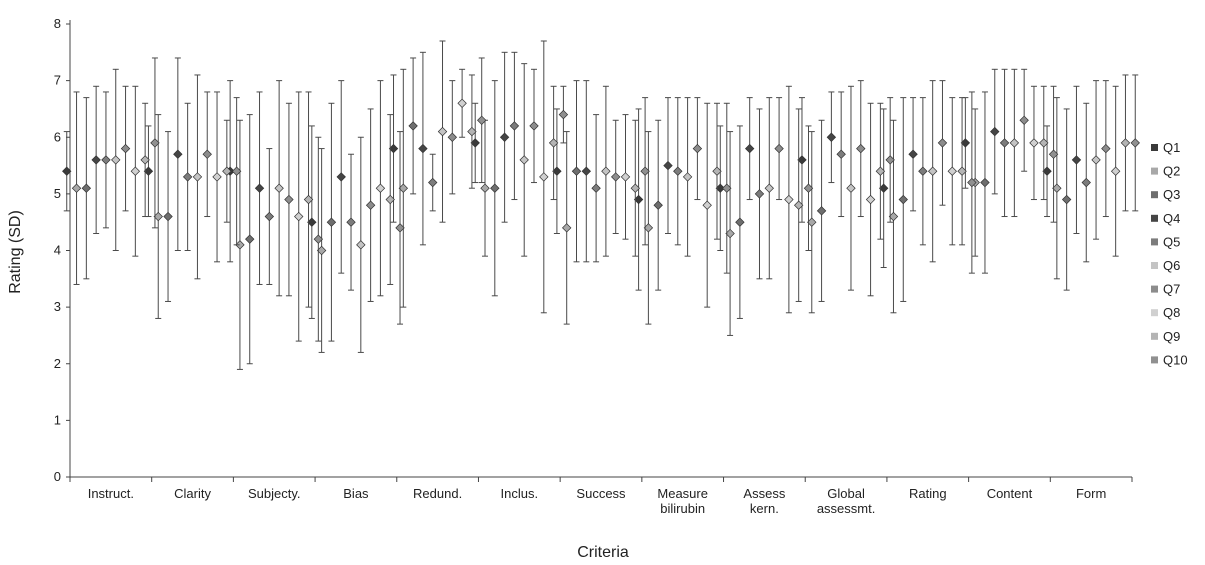  I want to click on x-tick-label: bilirubin, so click(682, 508).